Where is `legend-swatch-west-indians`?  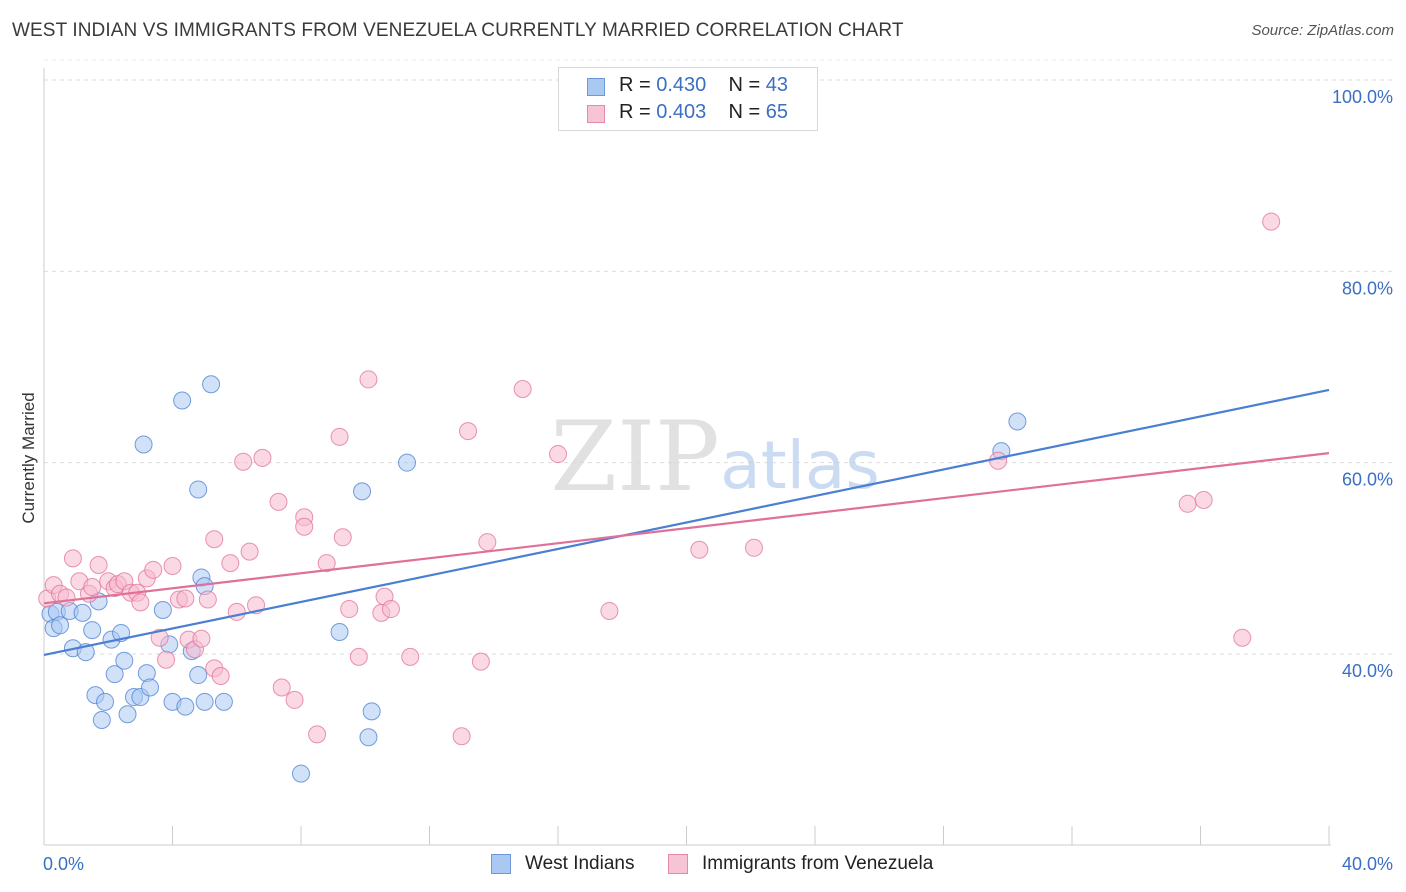 legend-swatch-west-indians is located at coordinates (596, 87).